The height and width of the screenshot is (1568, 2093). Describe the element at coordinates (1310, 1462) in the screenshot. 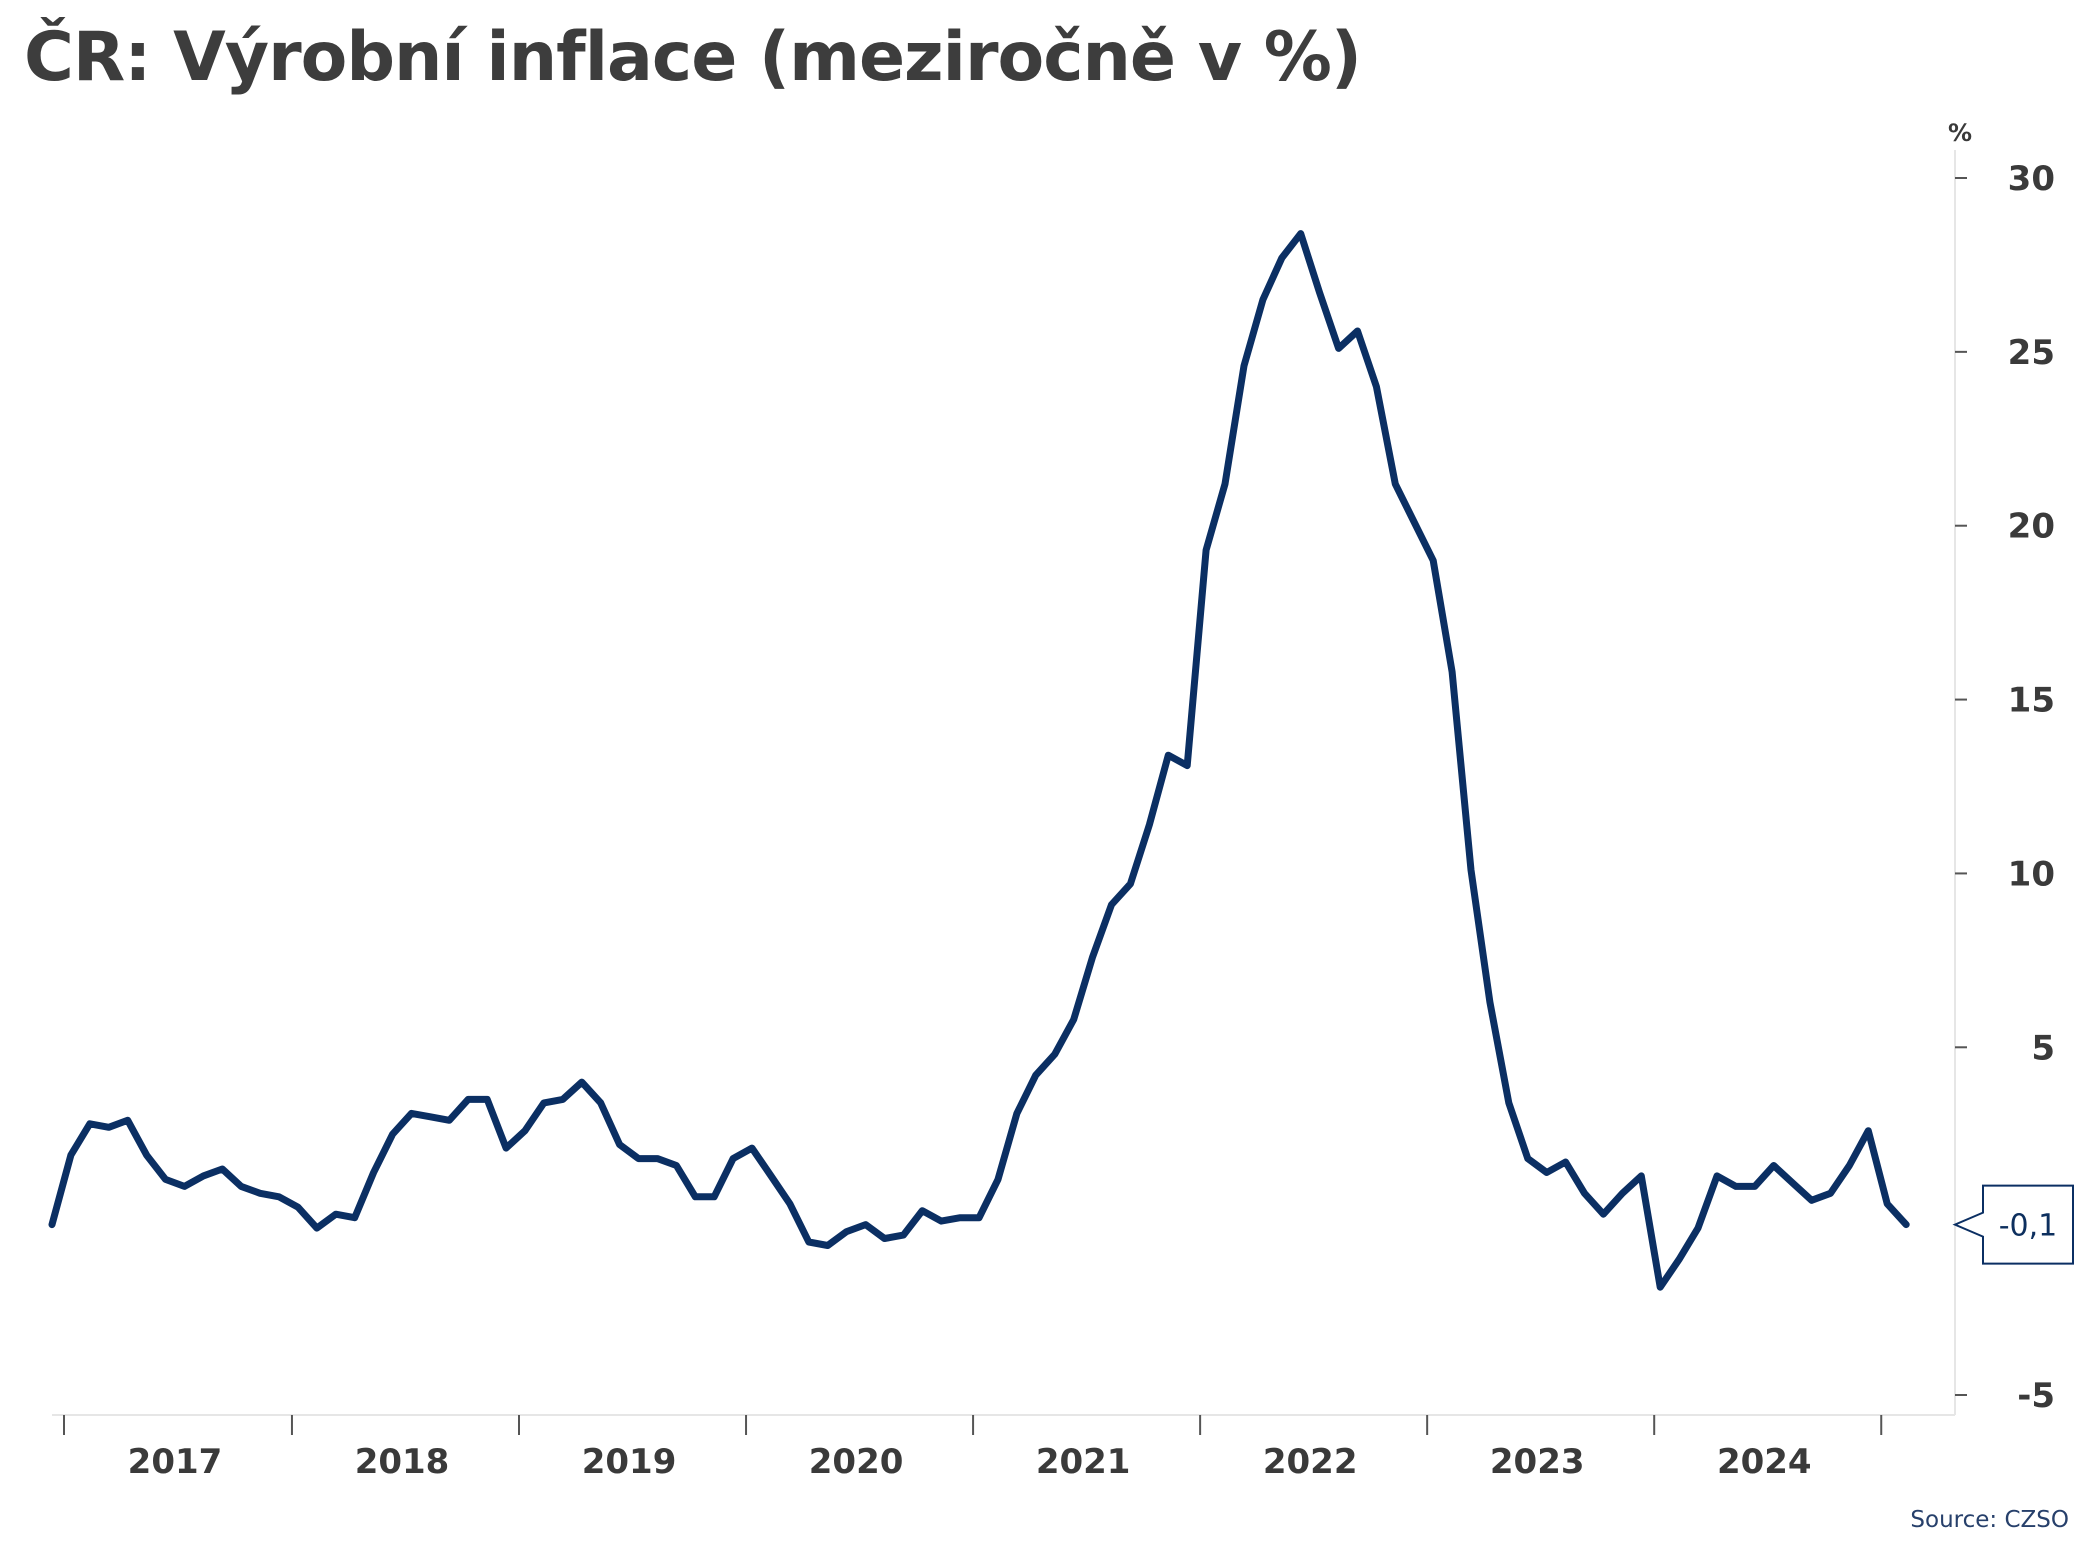

I see `x-tick-label: 2022` at that location.